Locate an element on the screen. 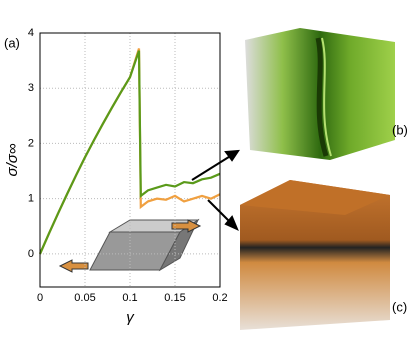 This screenshot has width=415, height=340. x-tick-label: 0.2 is located at coordinates (219, 298).